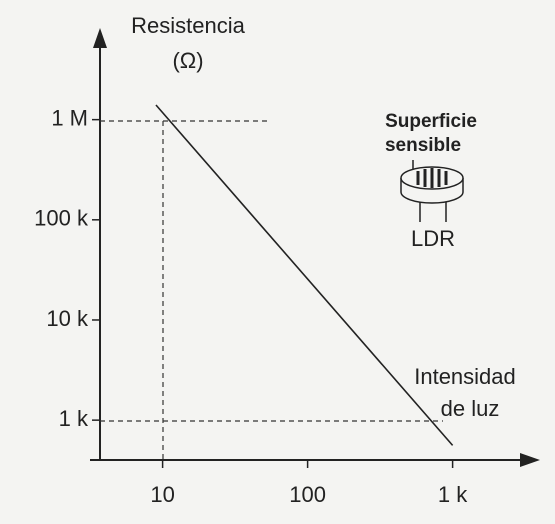 Image resolution: width=555 pixels, height=524 pixels. I want to click on stripes, so click(432, 178).